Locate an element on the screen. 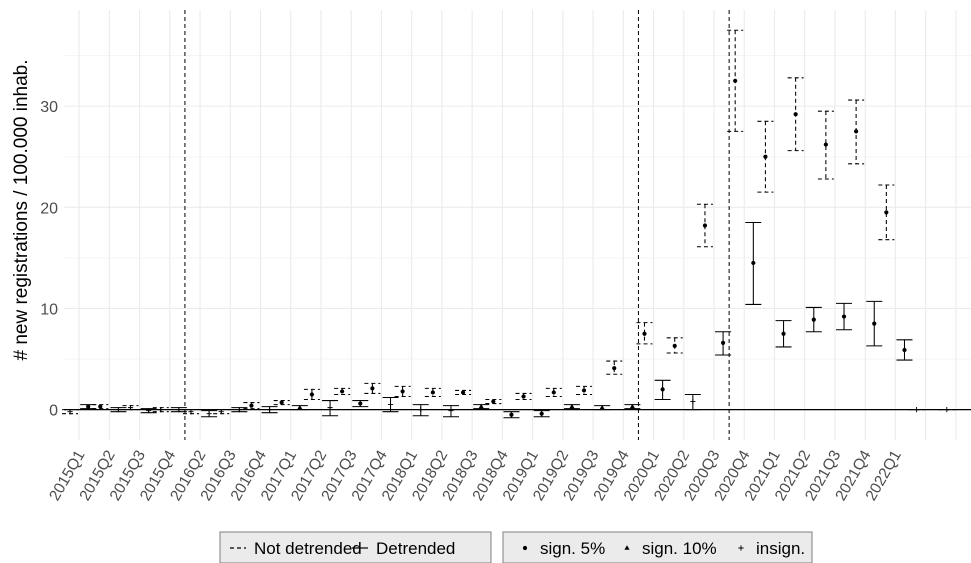 Image resolution: width=971 pixels, height=563 pixels. legend-linetype: Not detrended Detrended is located at coordinates (355, 547).